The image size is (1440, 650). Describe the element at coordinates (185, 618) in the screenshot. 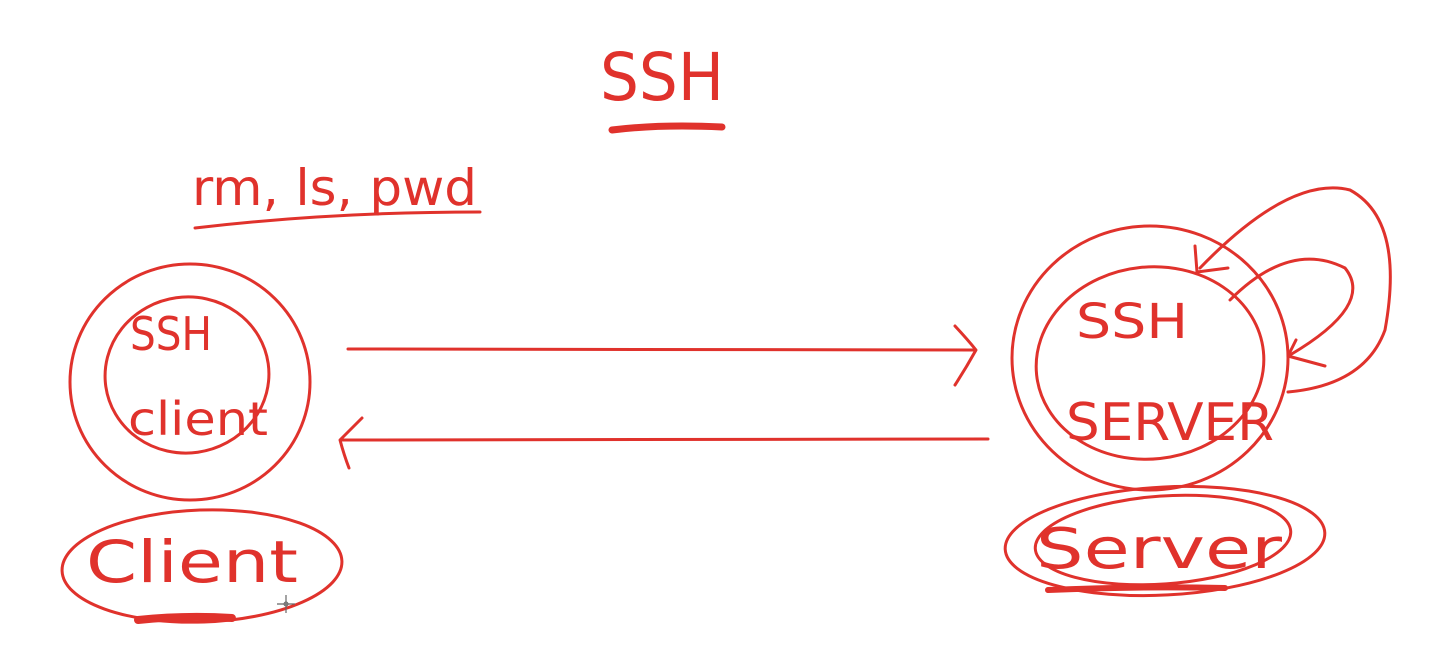

I see `client-label-underline` at that location.